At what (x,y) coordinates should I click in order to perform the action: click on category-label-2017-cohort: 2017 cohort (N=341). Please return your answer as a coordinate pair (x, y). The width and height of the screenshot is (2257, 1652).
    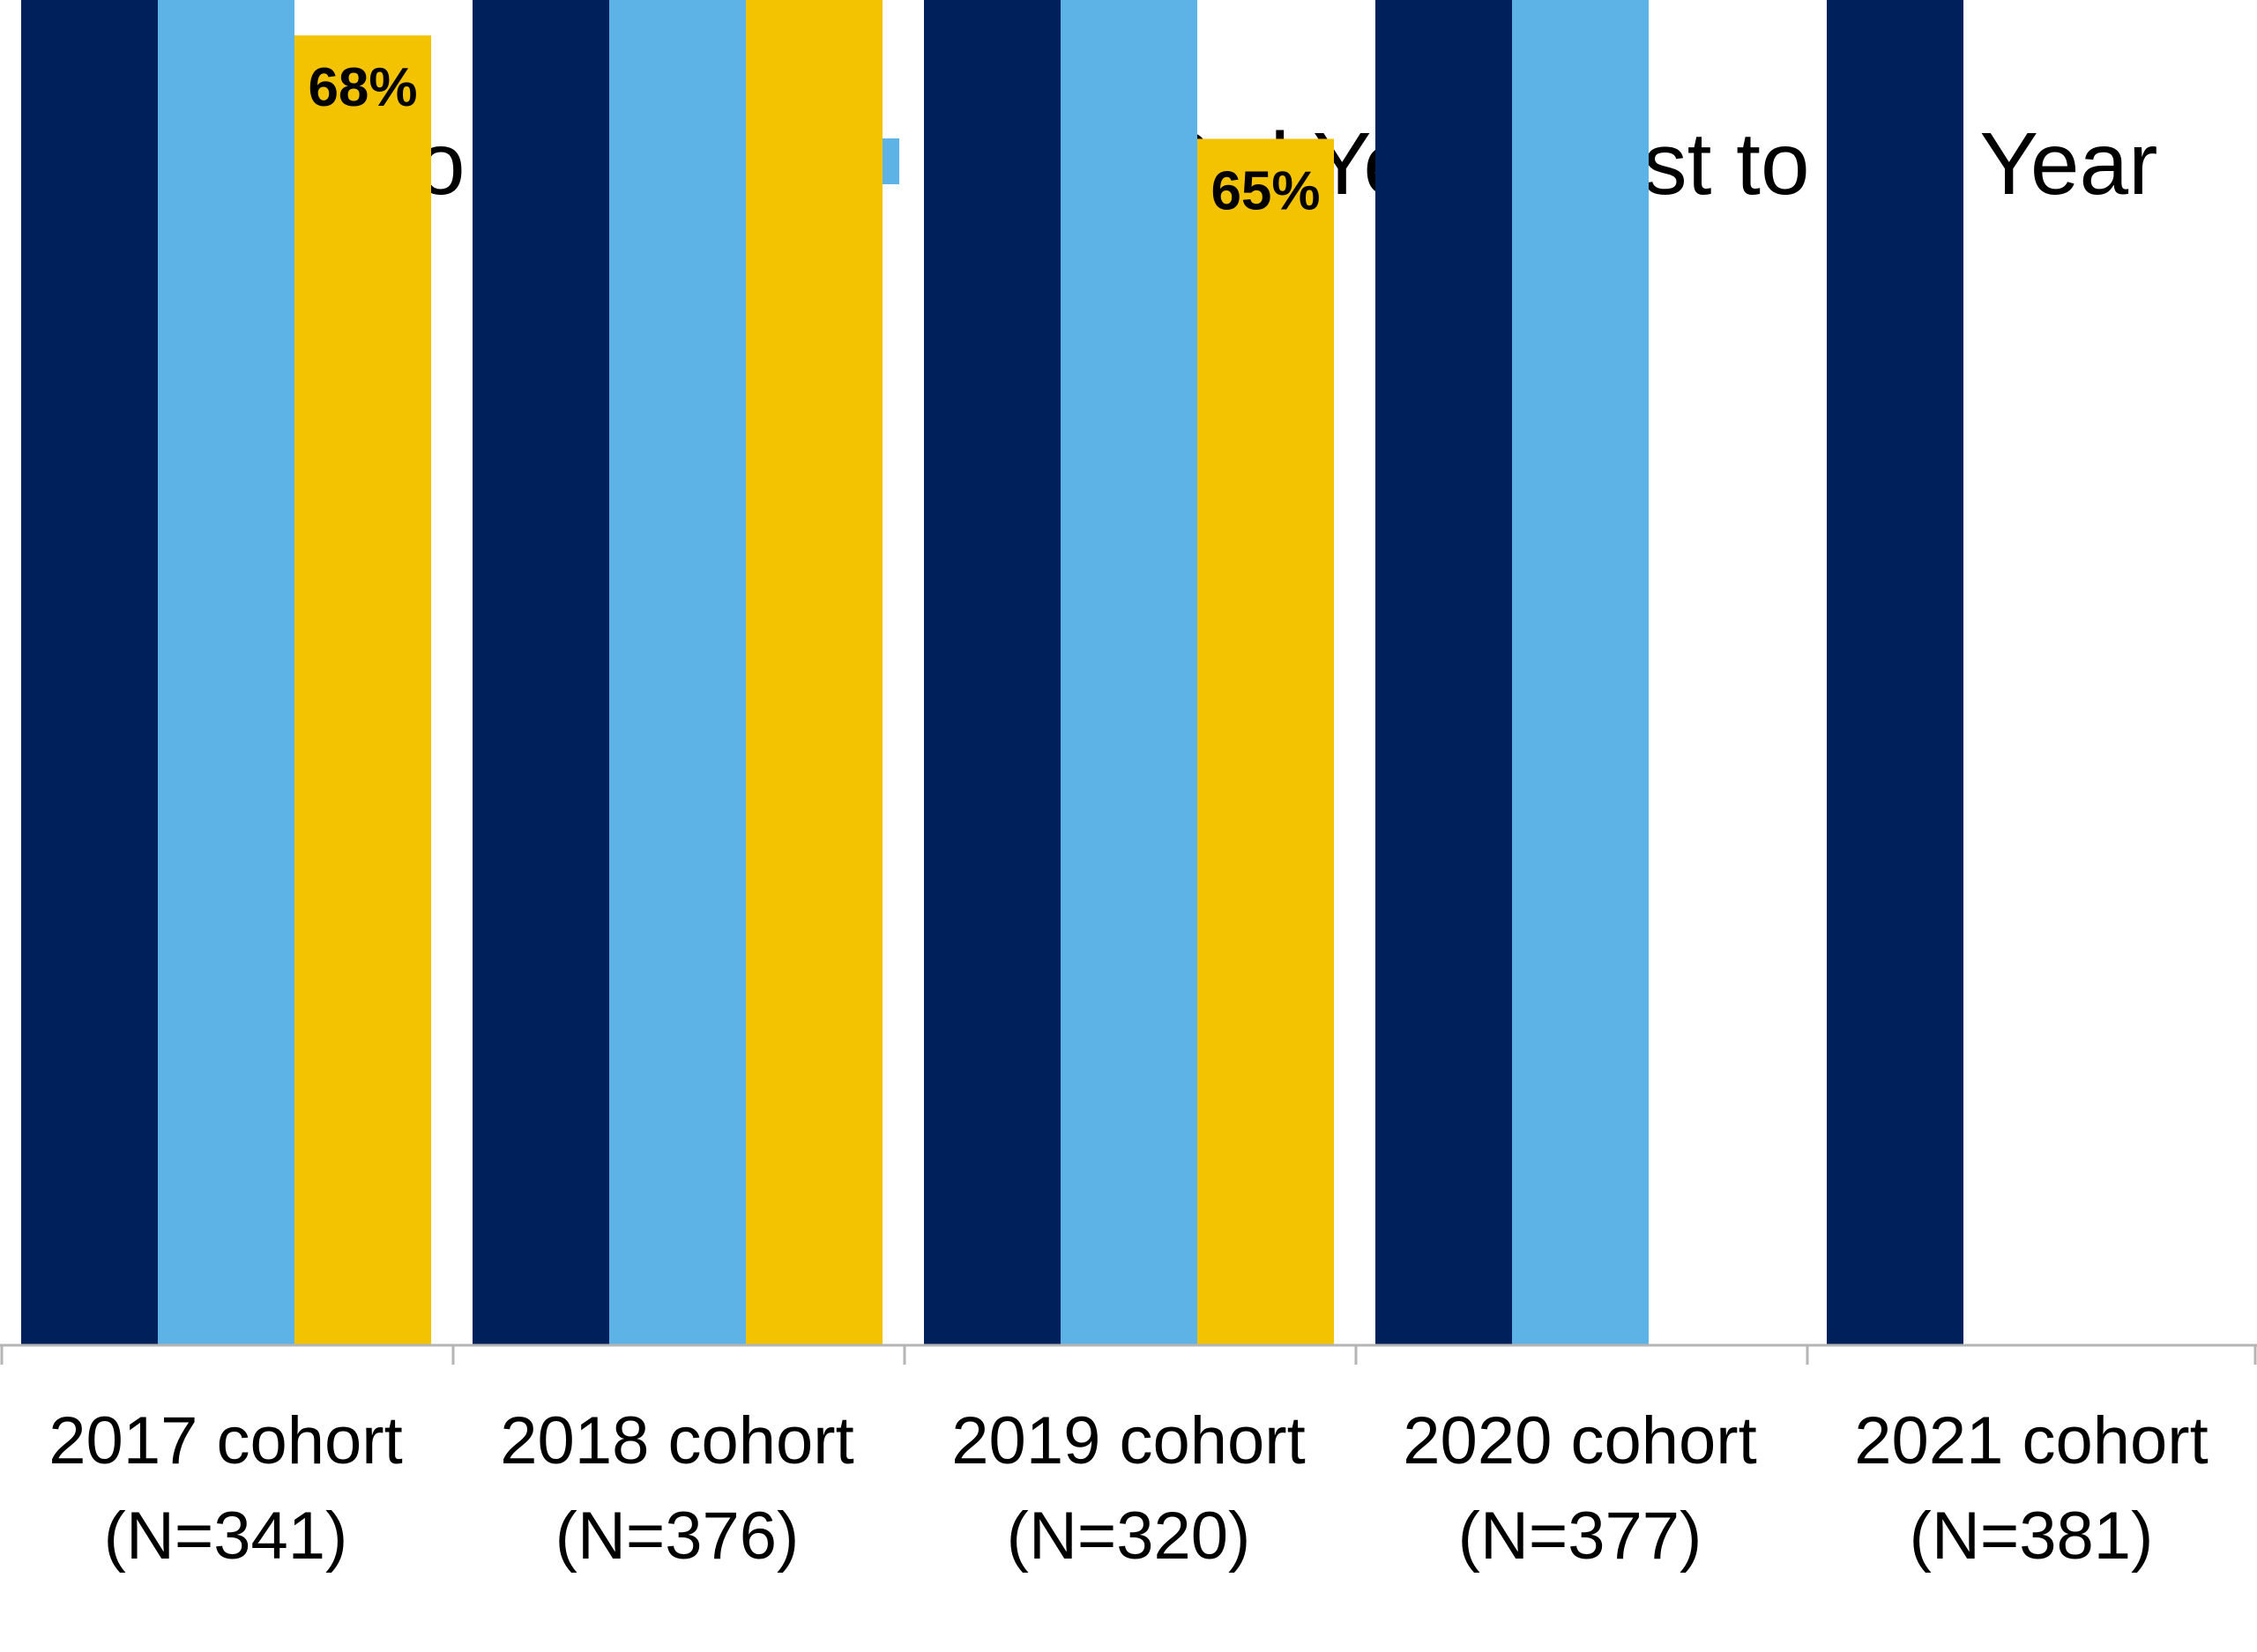
    Looking at the image, I should click on (225, 1488).